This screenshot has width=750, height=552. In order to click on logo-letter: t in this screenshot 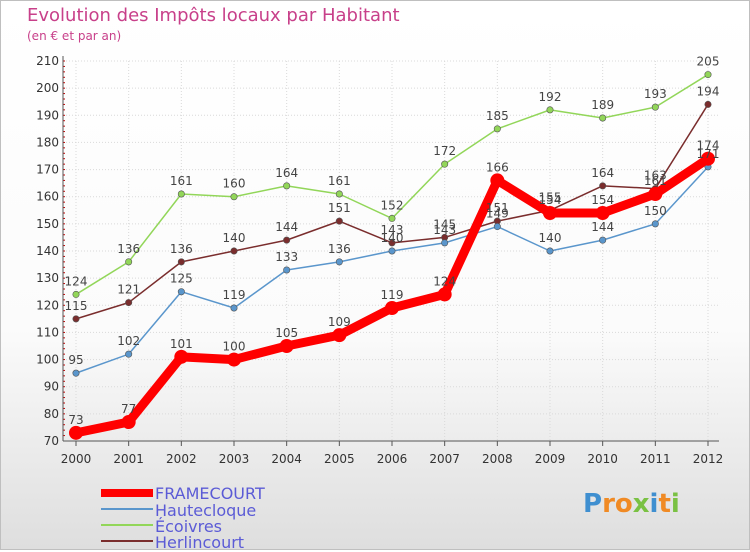, I will do `click(664, 504)`.